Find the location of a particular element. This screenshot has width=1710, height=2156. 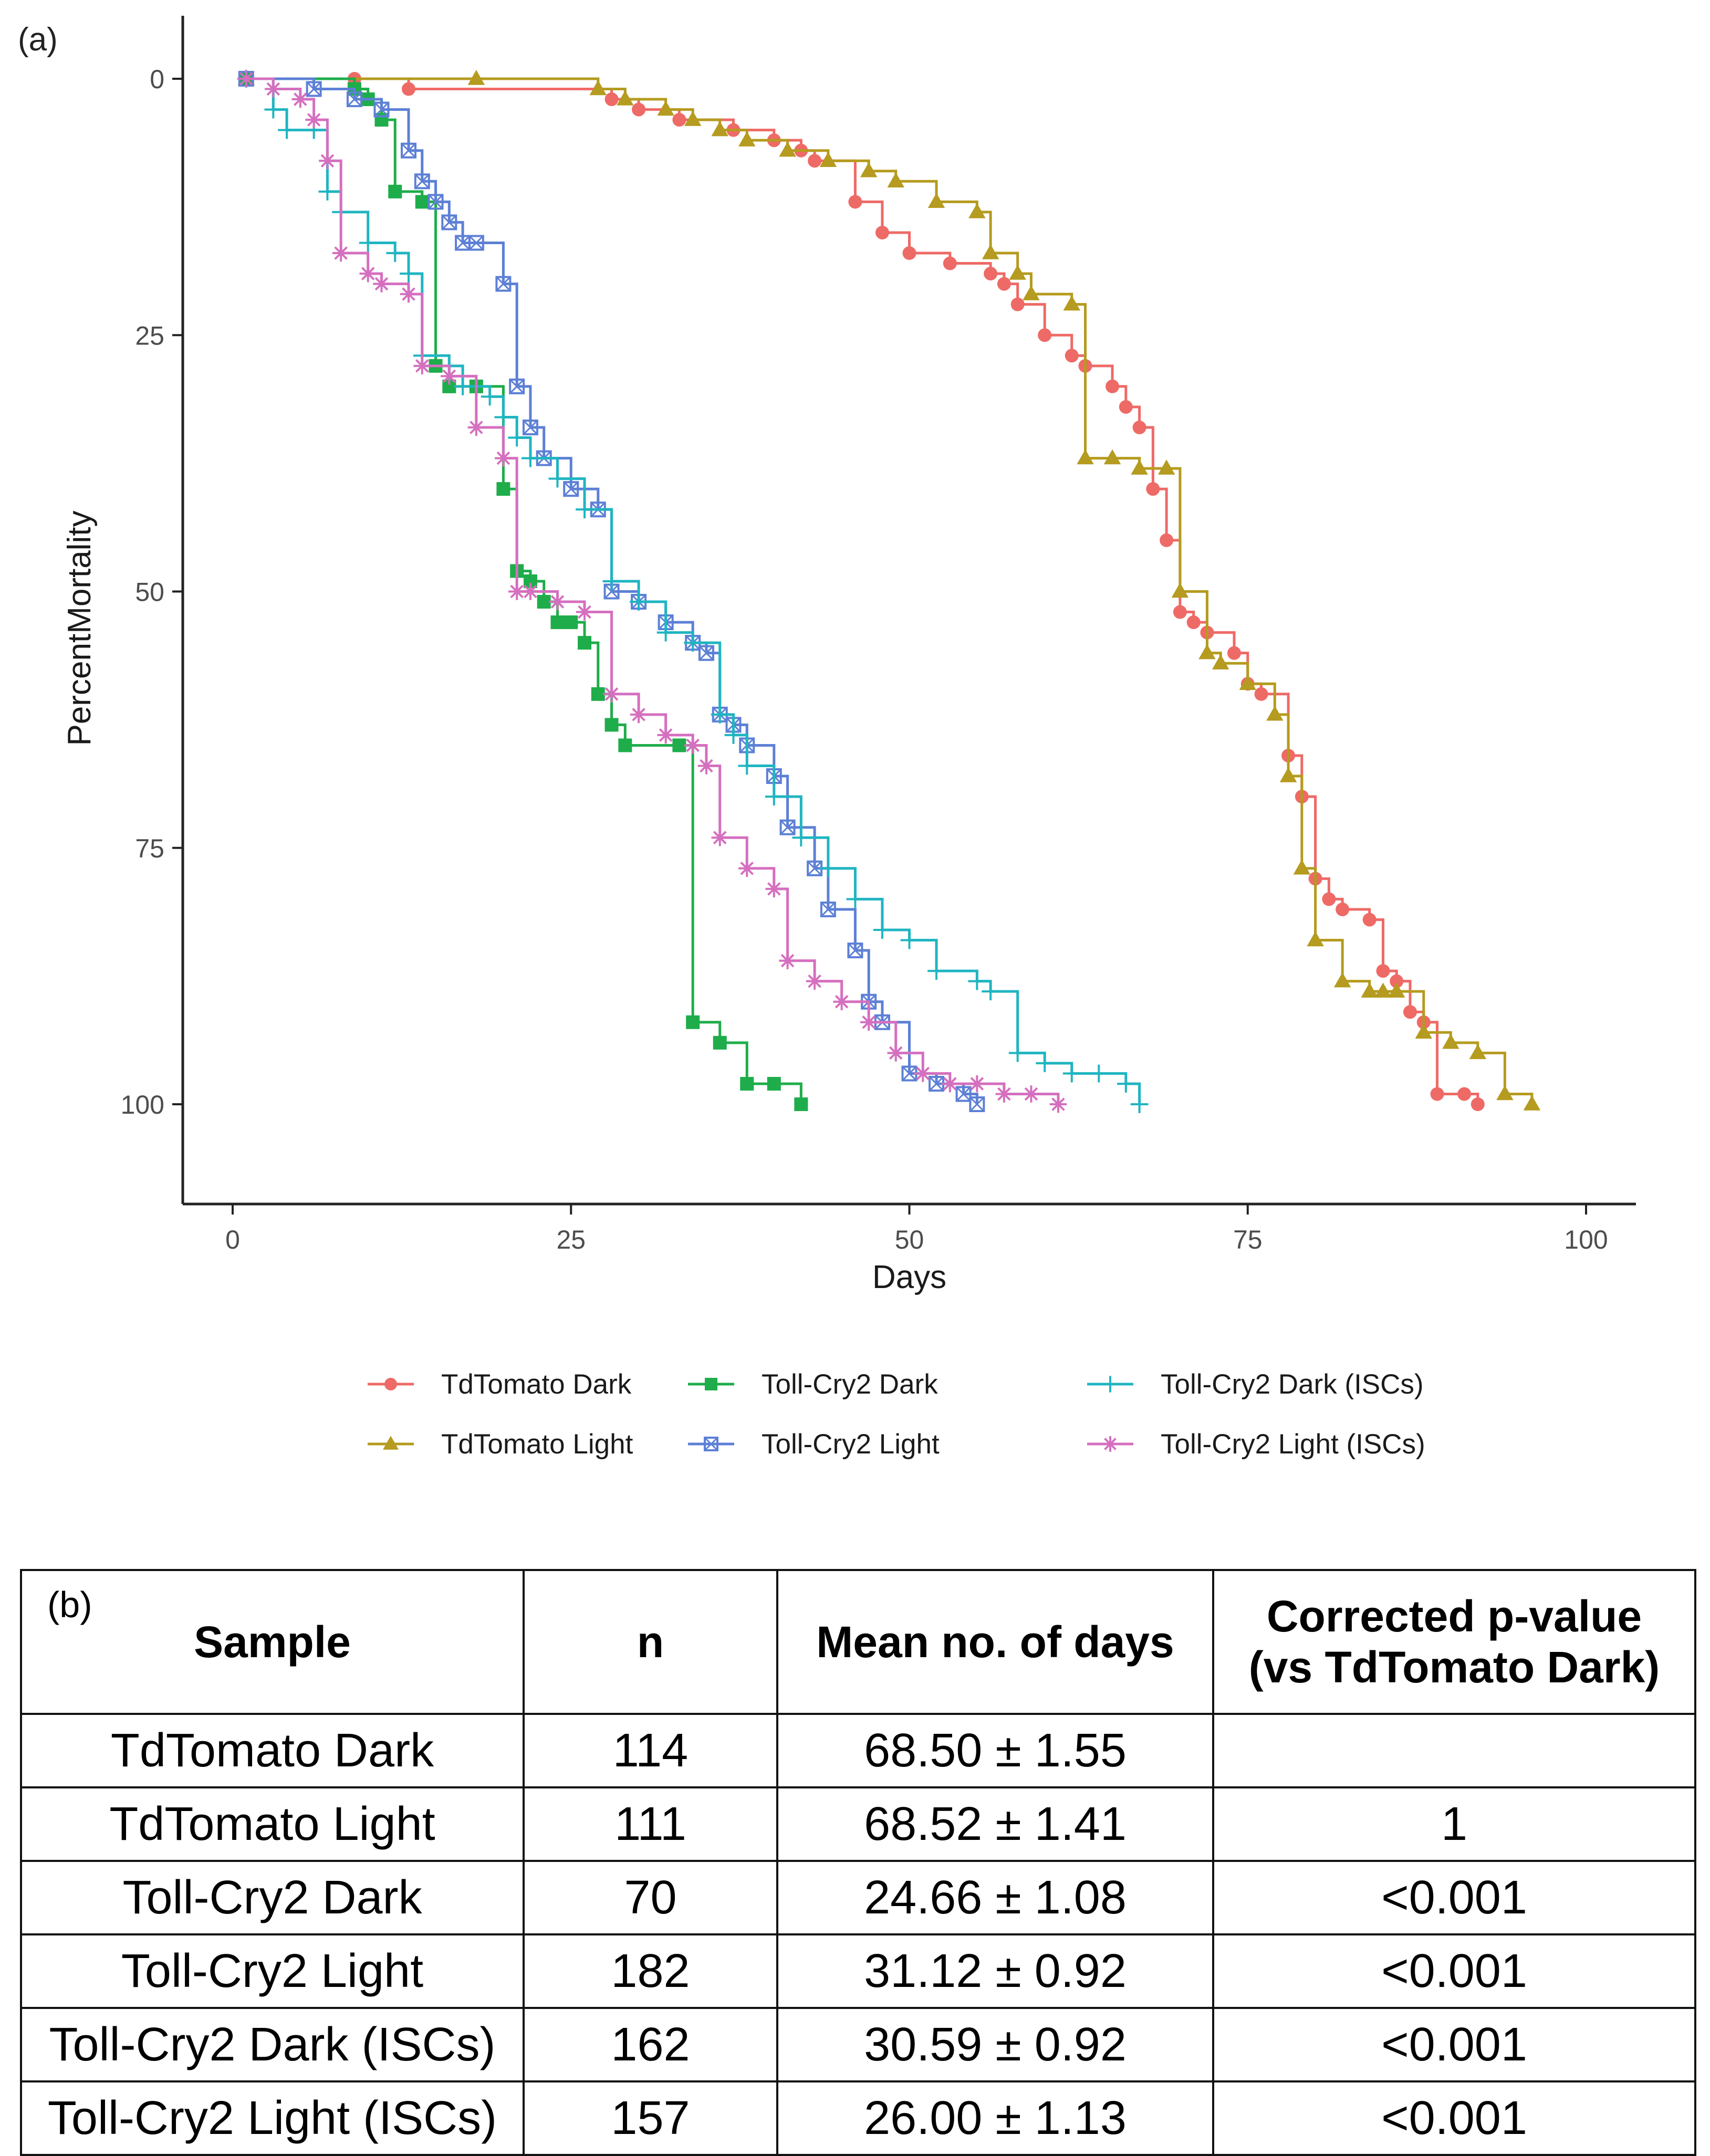

y-tick-label: 75 is located at coordinates (149, 848).